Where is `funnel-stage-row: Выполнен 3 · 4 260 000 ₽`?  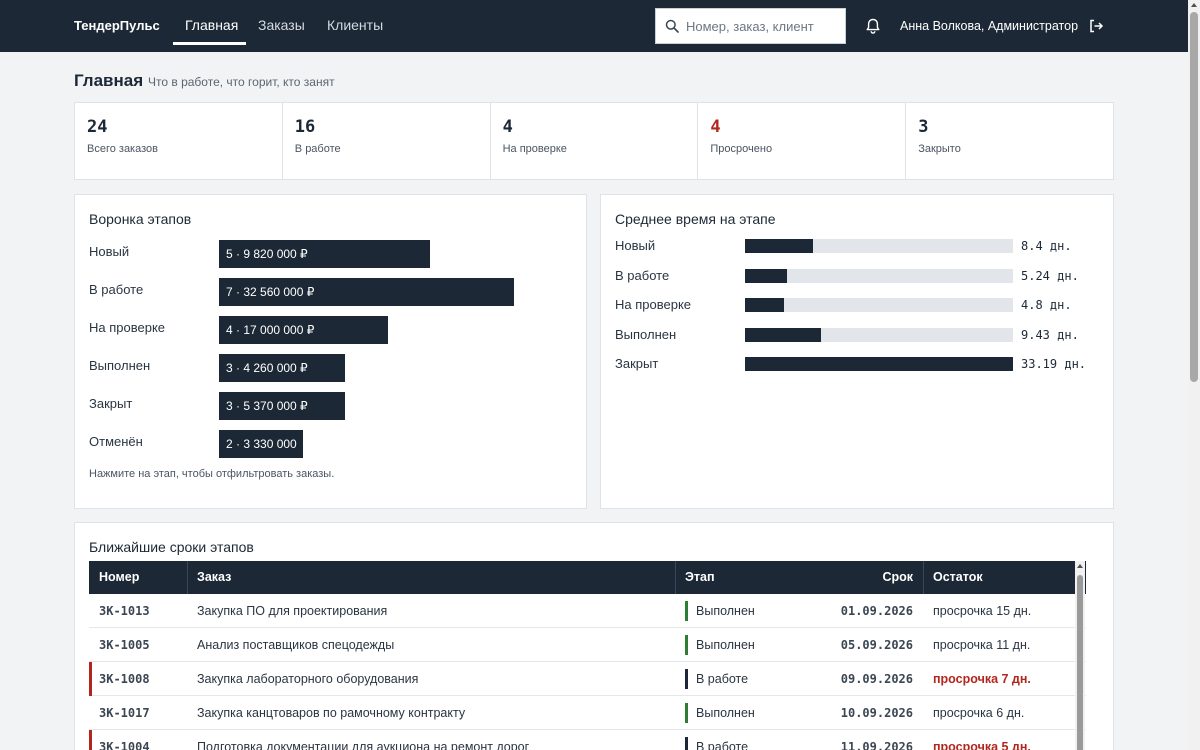 funnel-stage-row: Выполнен 3 · 4 260 000 ₽ is located at coordinates (329, 368).